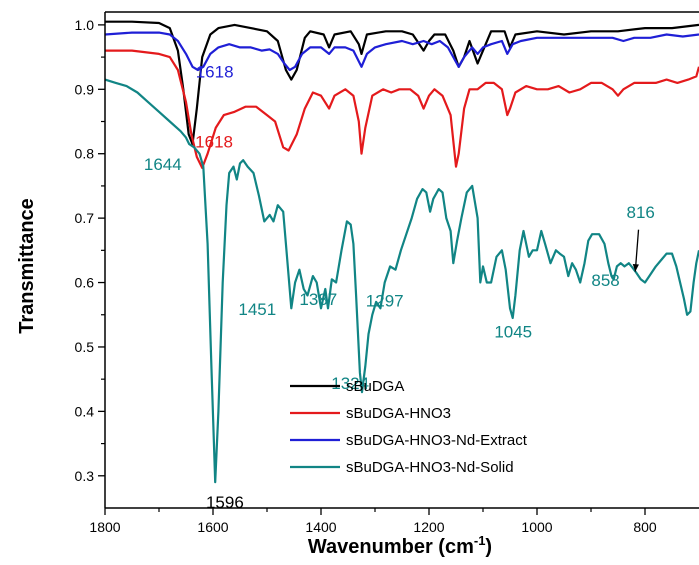 Image resolution: width=699 pixels, height=565 pixels. What do you see at coordinates (90, 250) in the screenshot?
I see `y-axis: 0.3 0.4 0.5 0.6 0.7 0.8 0.9 1.0` at bounding box center [90, 250].